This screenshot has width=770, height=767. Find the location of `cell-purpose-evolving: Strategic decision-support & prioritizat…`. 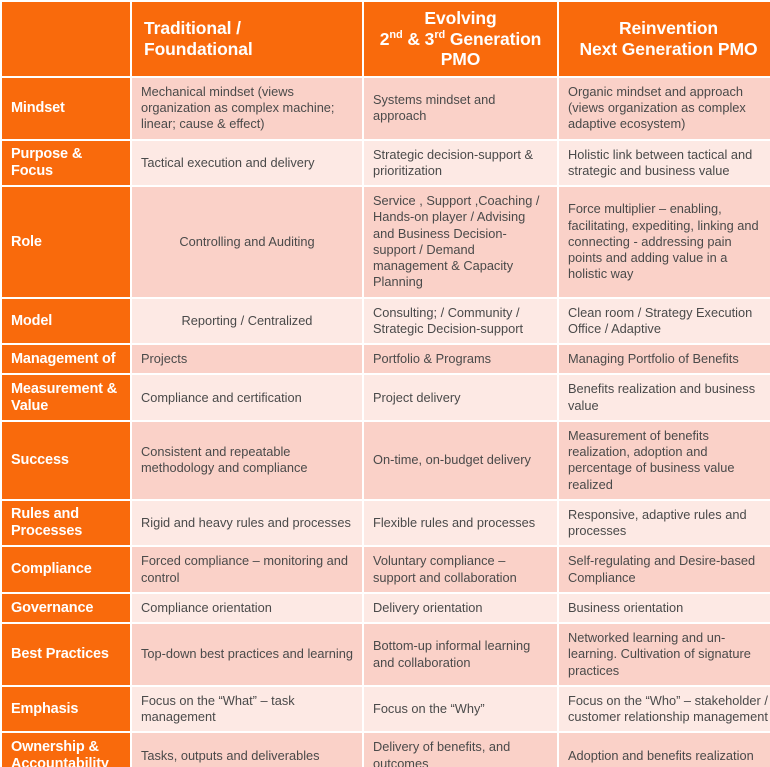

cell-purpose-evolving: Strategic decision-support & prioritizat… is located at coordinates (460, 163).